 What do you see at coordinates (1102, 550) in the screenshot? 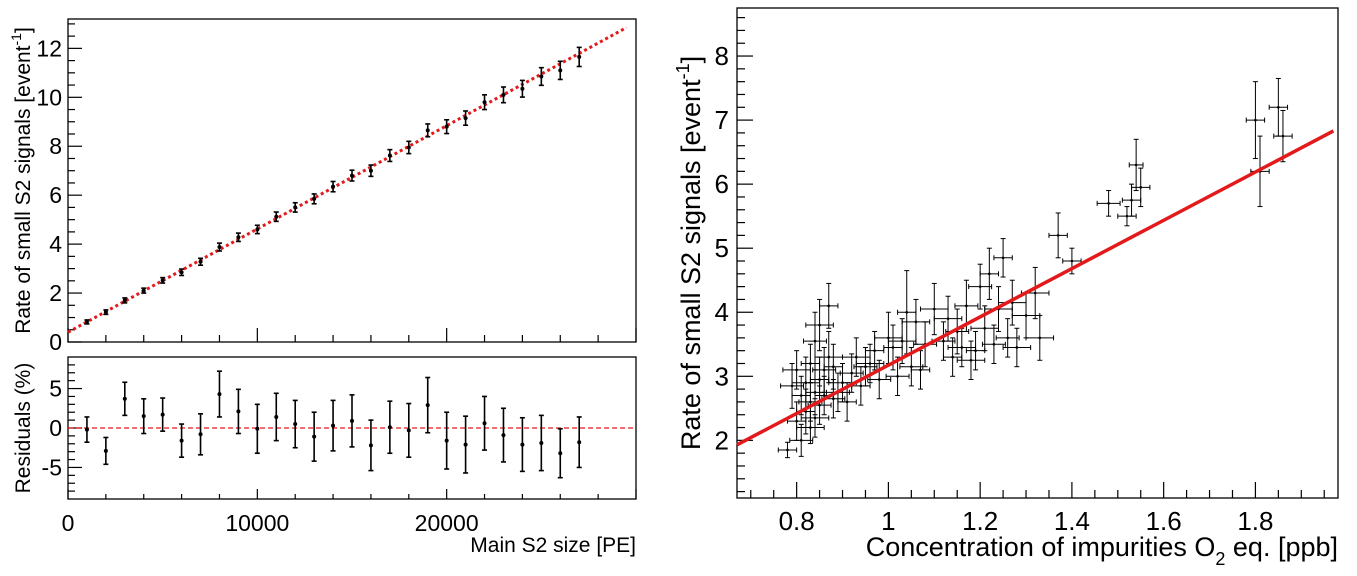
I see `x-axis-label: Concentration of impurities O2 eq. [ppb]` at bounding box center [1102, 550].